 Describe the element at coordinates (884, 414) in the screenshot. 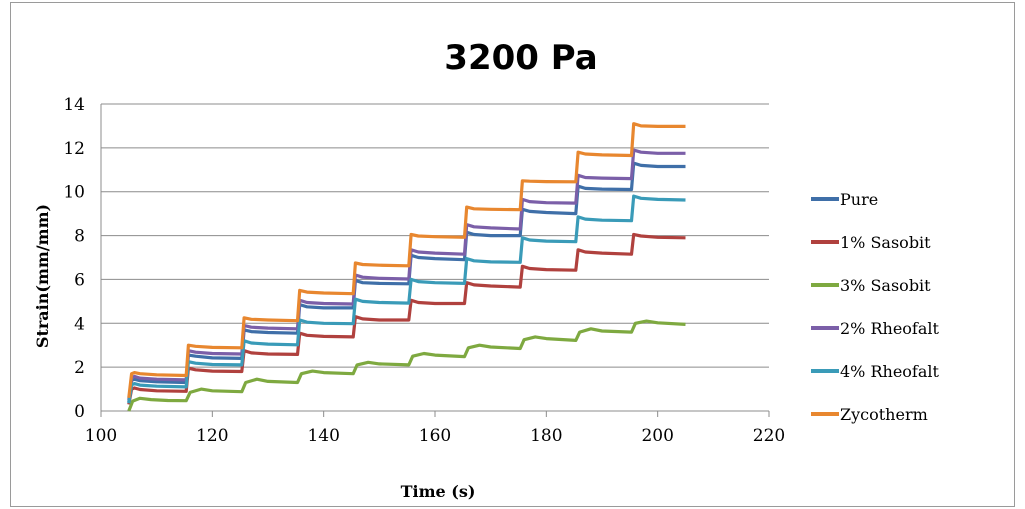

I see `legend-label: Zycotherm` at that location.